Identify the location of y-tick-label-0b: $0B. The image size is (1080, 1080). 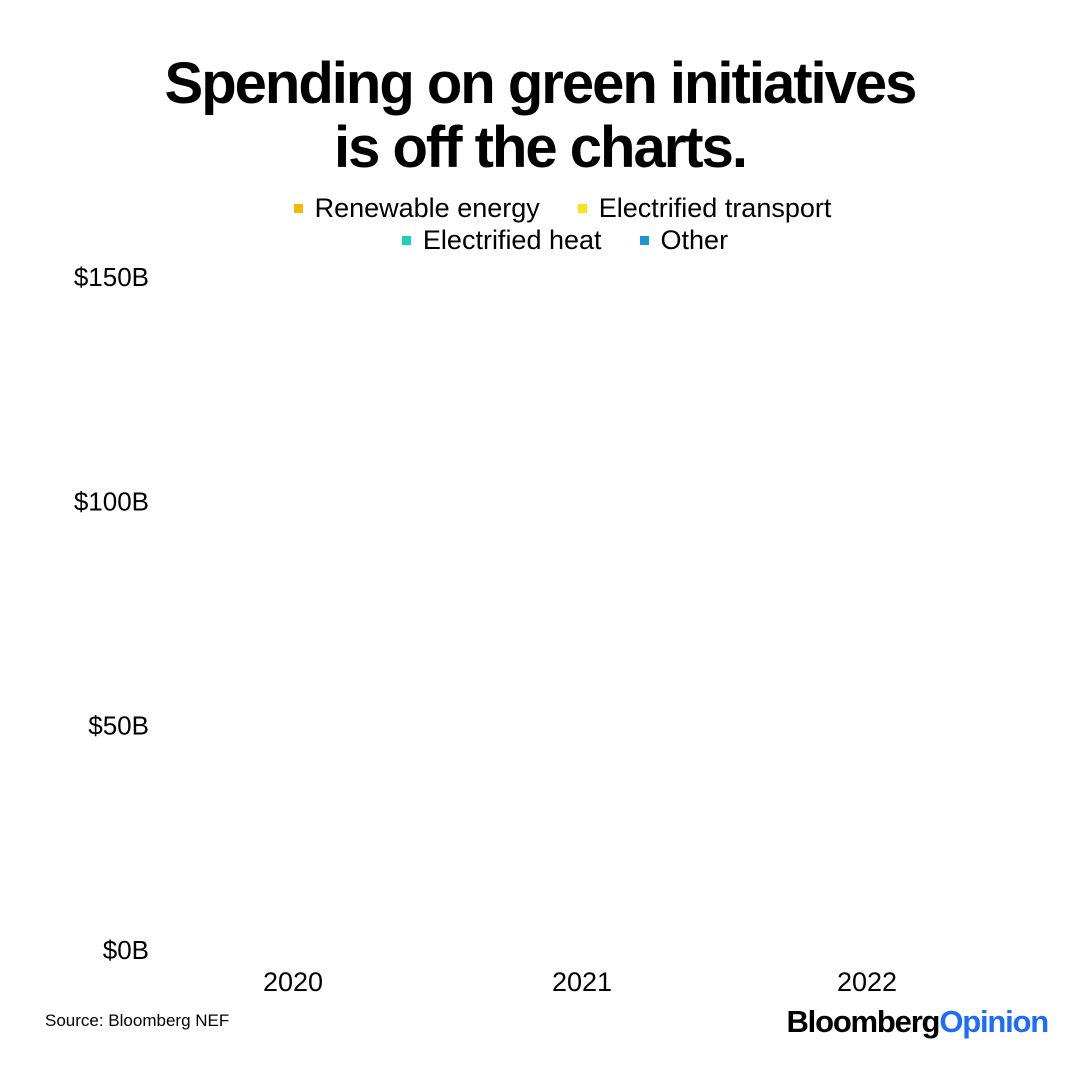
(126, 950).